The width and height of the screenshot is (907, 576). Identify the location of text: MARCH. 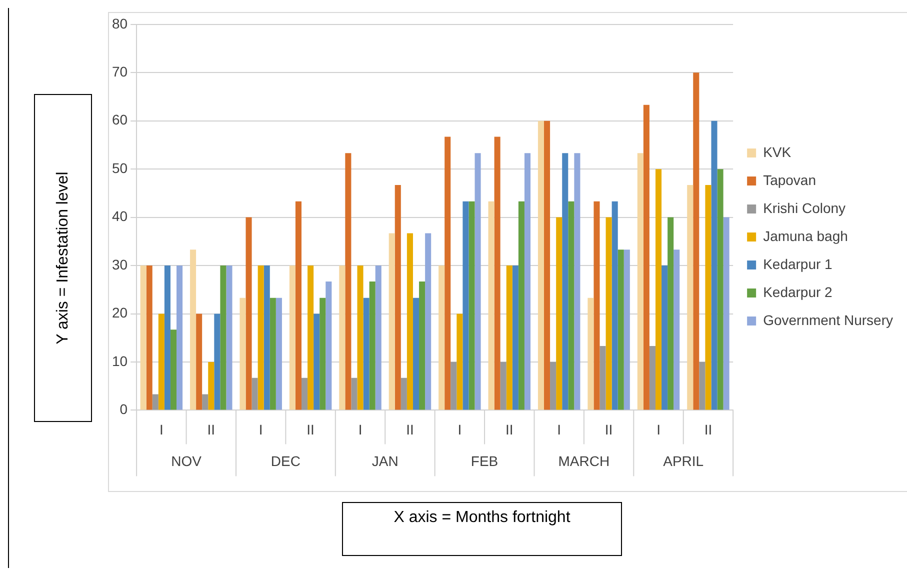
(584, 461).